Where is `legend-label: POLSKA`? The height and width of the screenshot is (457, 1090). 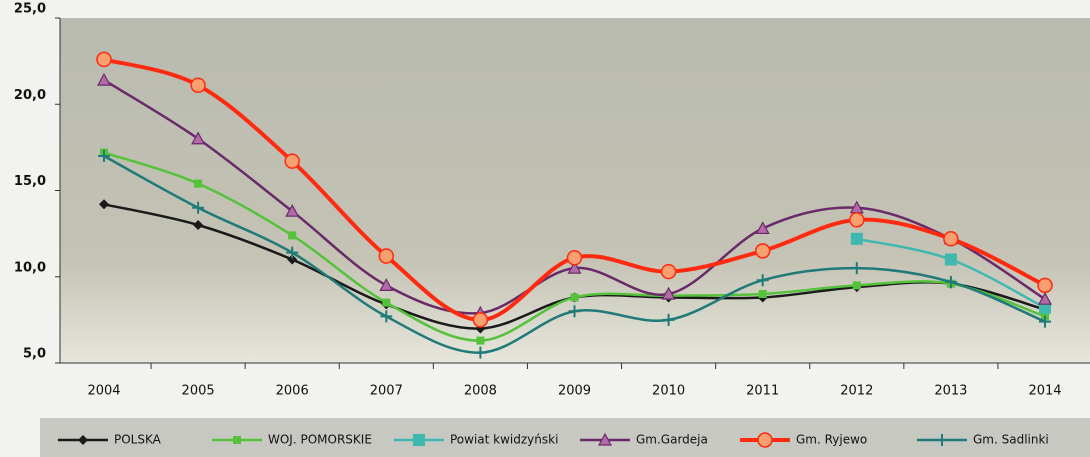 legend-label: POLSKA is located at coordinates (138, 440).